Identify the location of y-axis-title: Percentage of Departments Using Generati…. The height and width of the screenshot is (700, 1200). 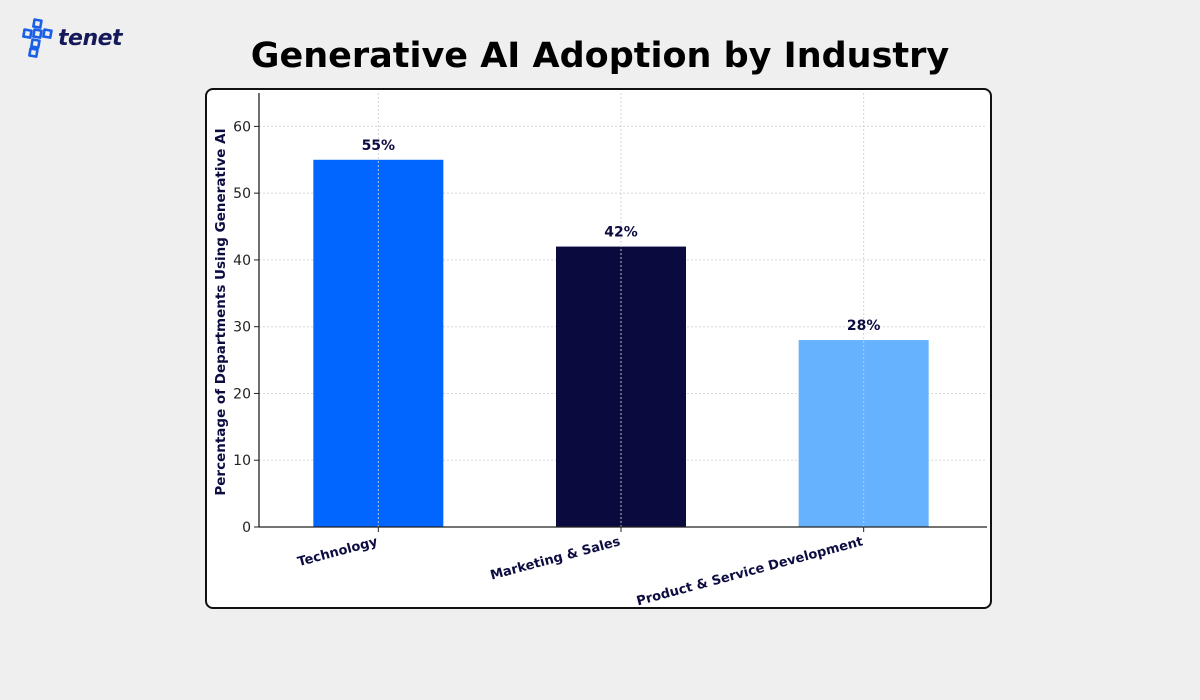
(221, 311).